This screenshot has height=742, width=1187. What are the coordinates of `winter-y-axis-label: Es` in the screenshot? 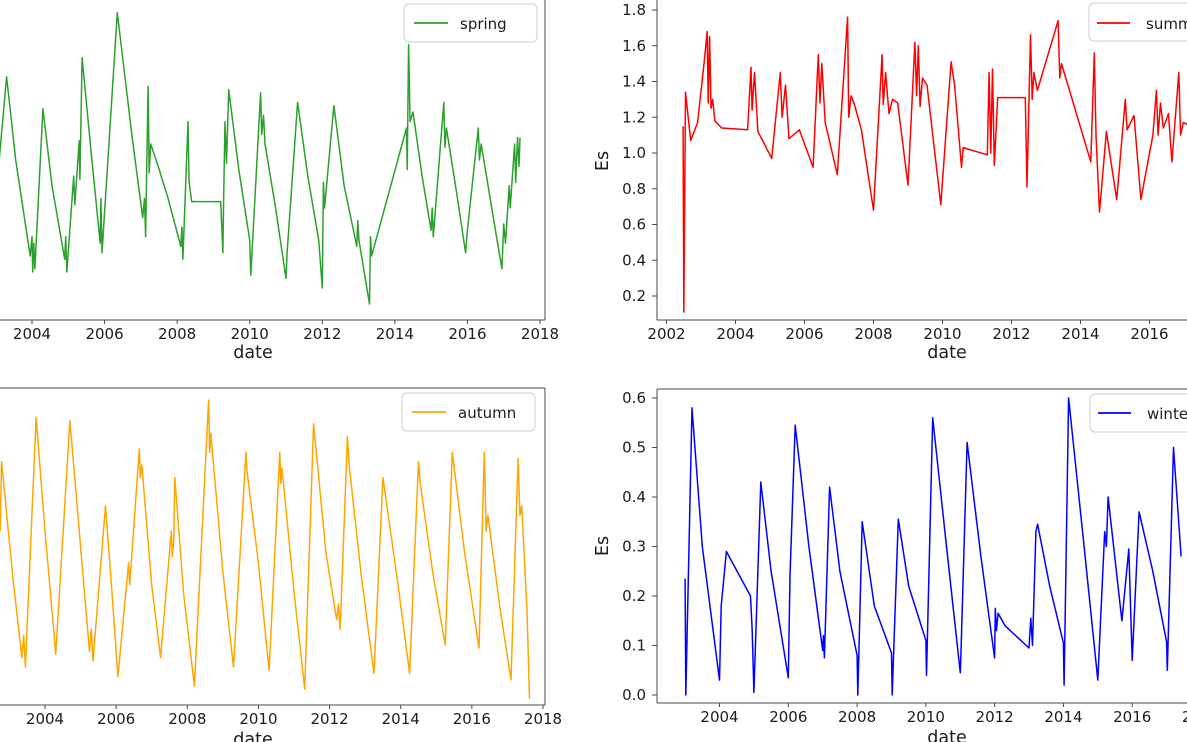 It's located at (603, 546).